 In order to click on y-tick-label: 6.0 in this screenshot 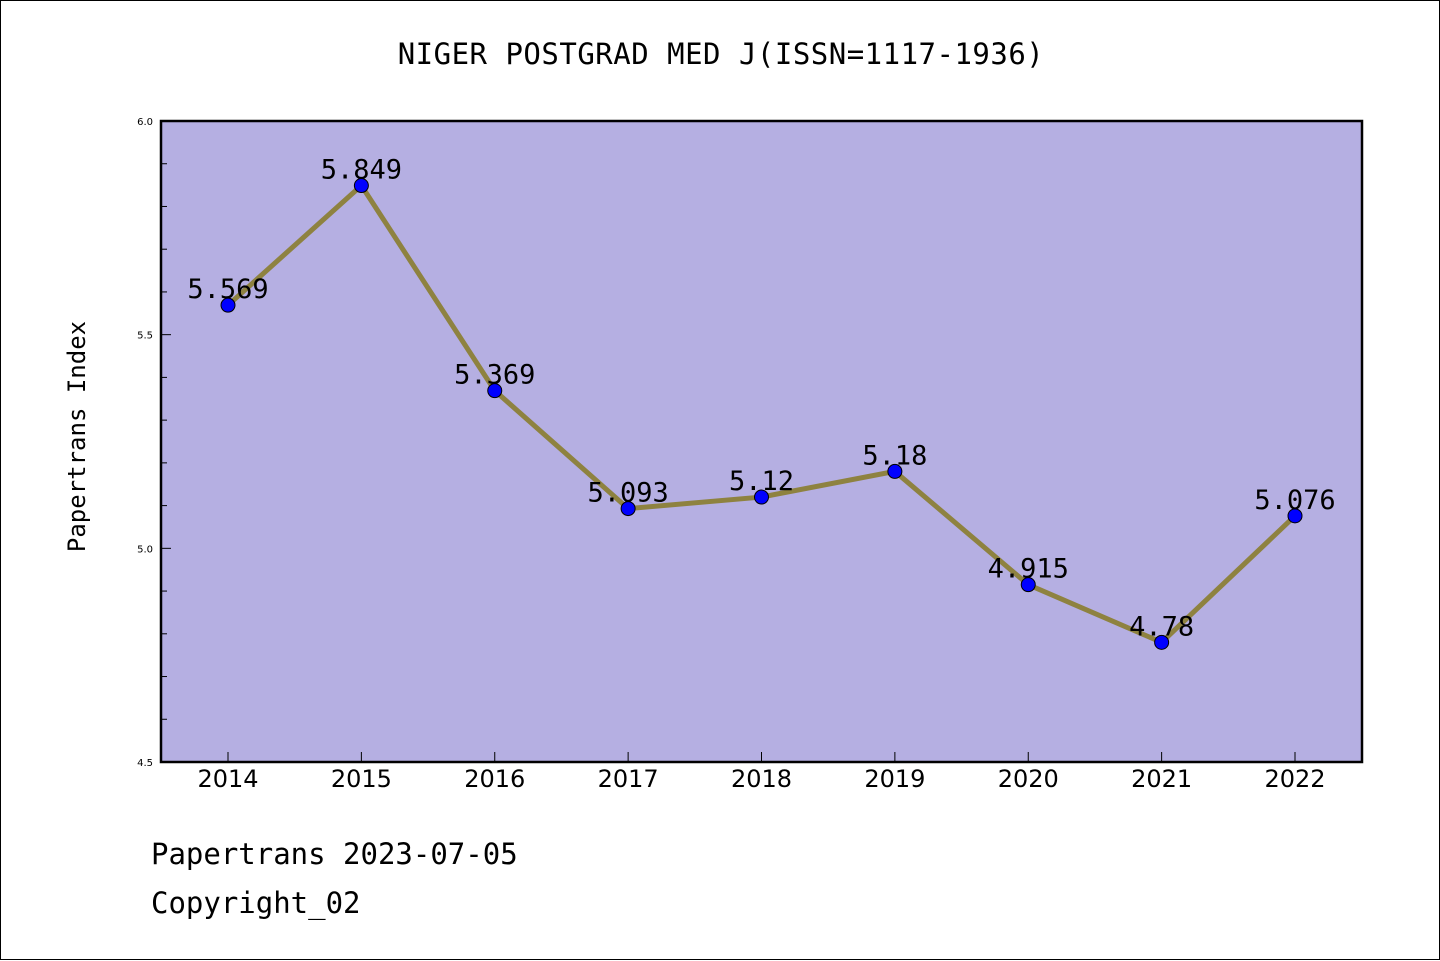, I will do `click(145, 122)`.